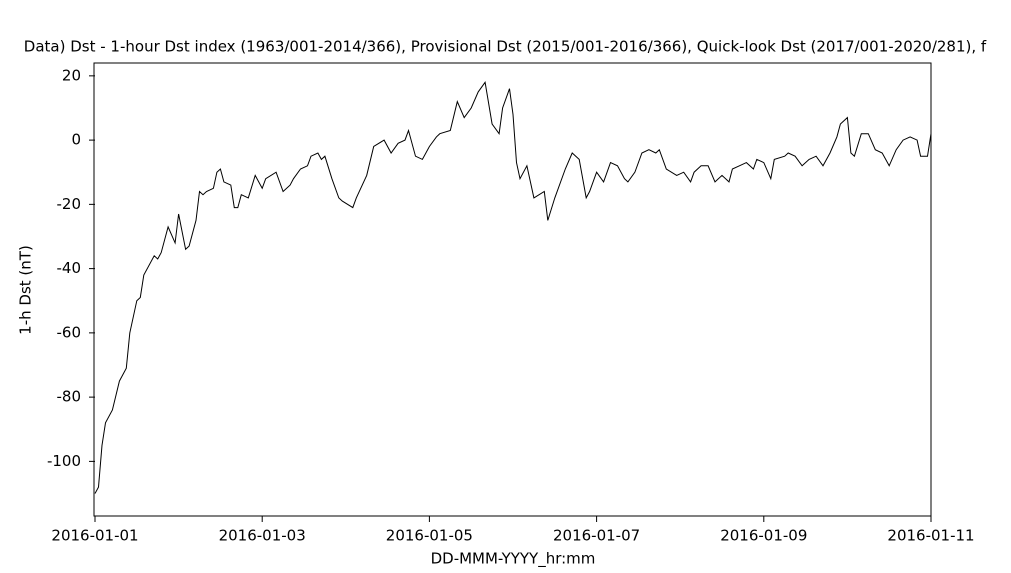 The height and width of the screenshot is (573, 1011). What do you see at coordinates (262, 536) in the screenshot?
I see `x-tick-label: 2016-01-03` at bounding box center [262, 536].